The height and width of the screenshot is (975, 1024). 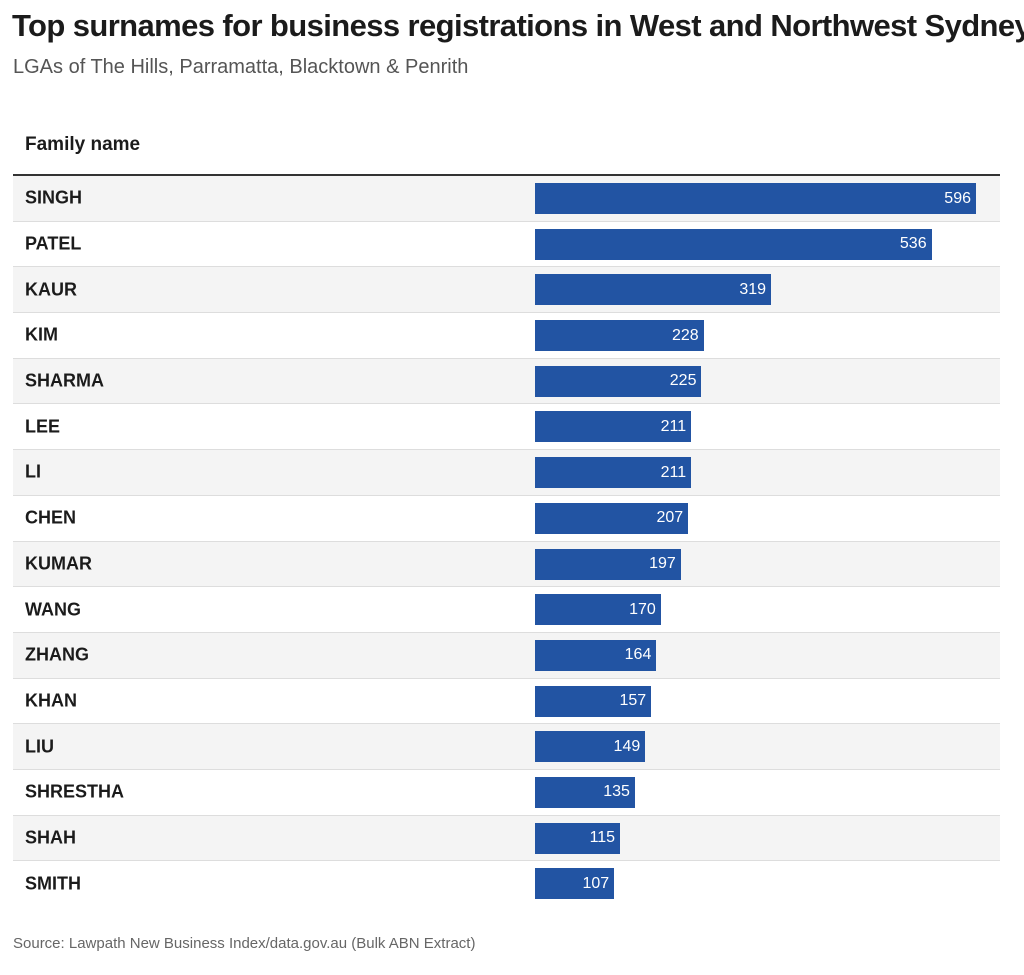 I want to click on table-row: KAUR 319, so click(x=506, y=290).